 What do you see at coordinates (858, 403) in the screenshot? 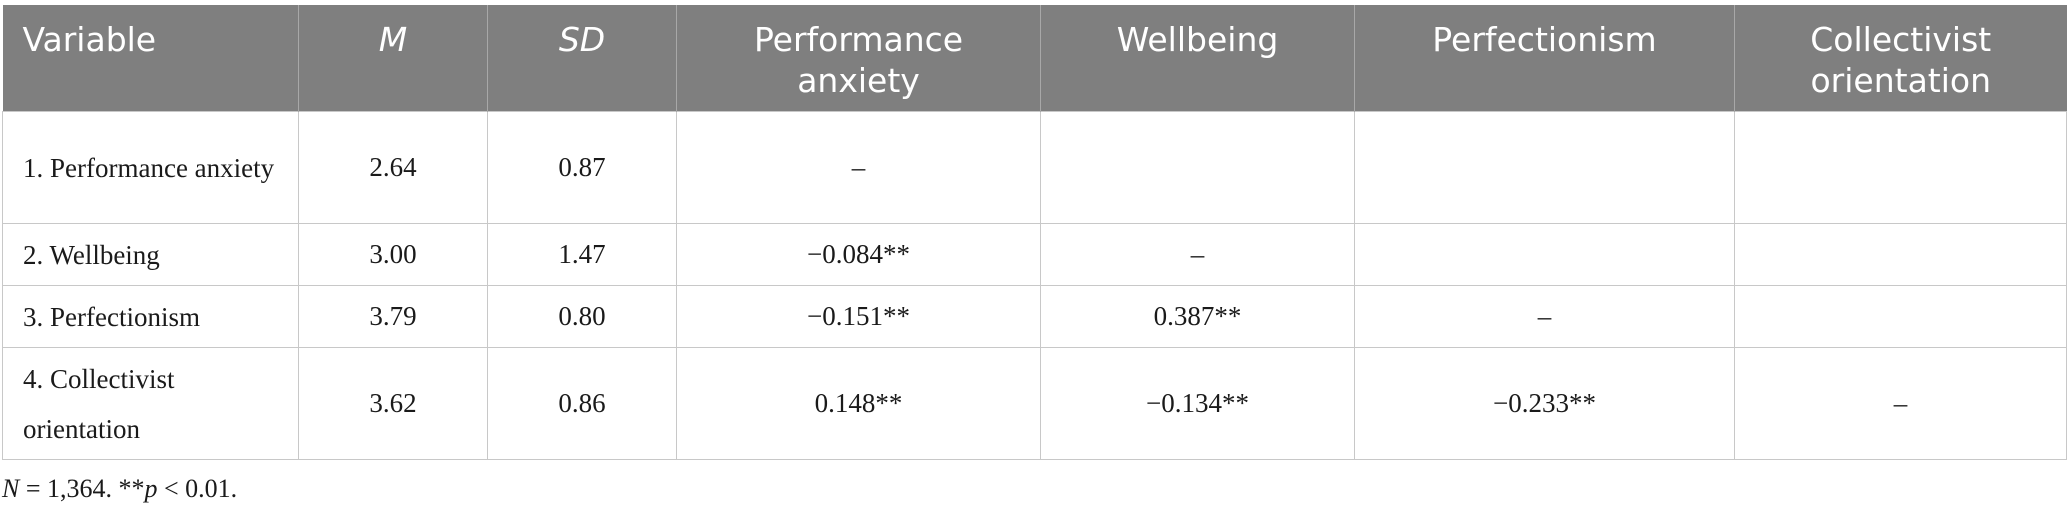
I see `table-cell: 0.148**` at bounding box center [858, 403].